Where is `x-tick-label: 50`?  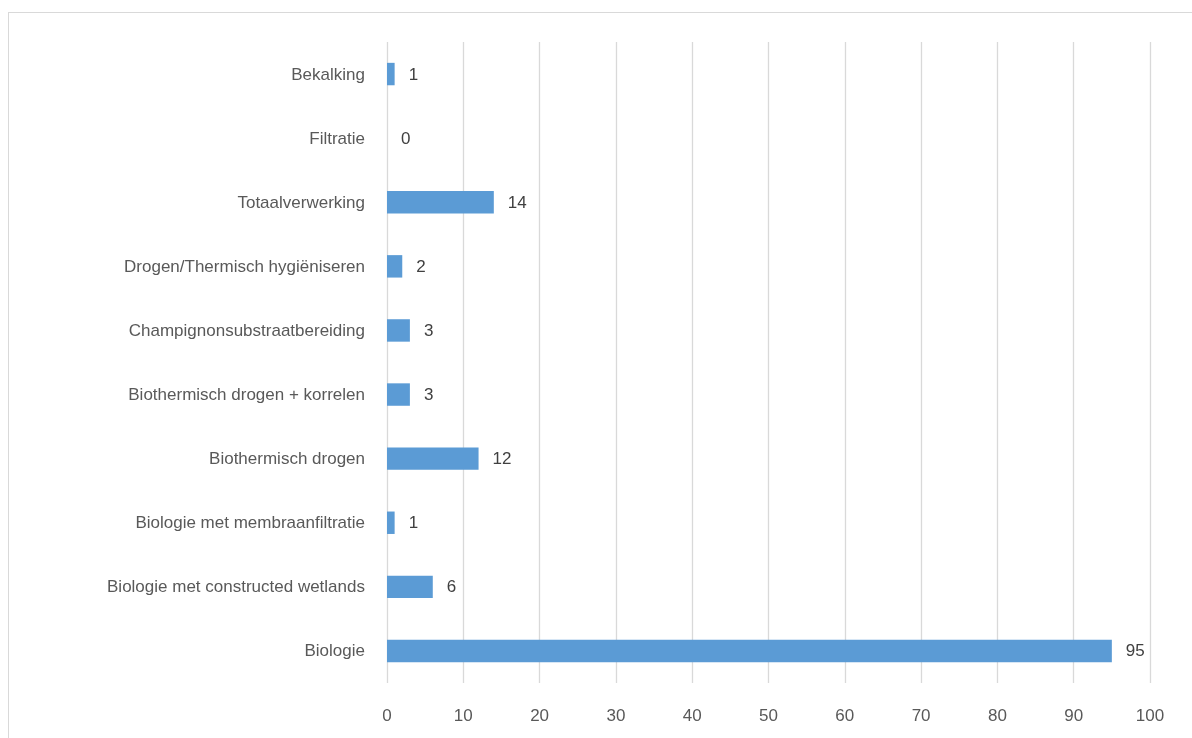
x-tick-label: 50 is located at coordinates (768, 715).